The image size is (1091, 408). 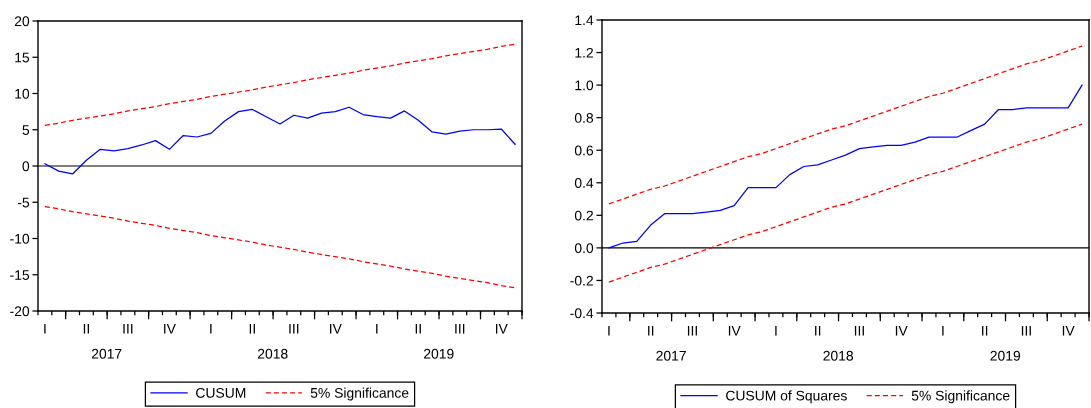 What do you see at coordinates (221, 392) in the screenshot?
I see `legend-label: CUSUM` at bounding box center [221, 392].